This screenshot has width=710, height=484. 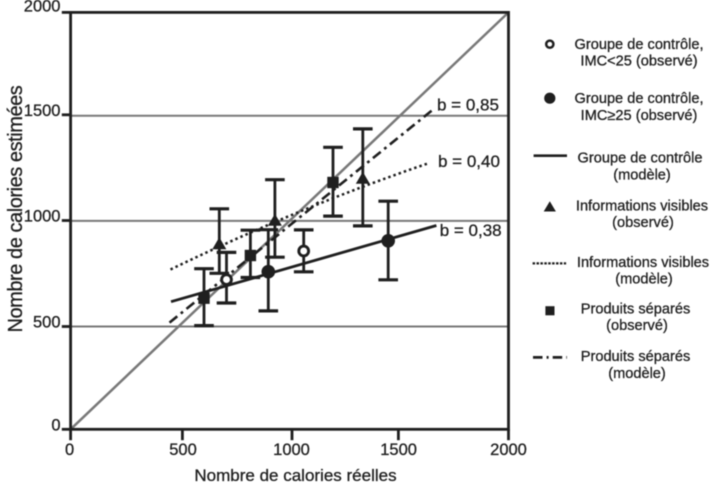 What do you see at coordinates (469, 161) in the screenshot?
I see `svg-text: b = 0,40` at bounding box center [469, 161].